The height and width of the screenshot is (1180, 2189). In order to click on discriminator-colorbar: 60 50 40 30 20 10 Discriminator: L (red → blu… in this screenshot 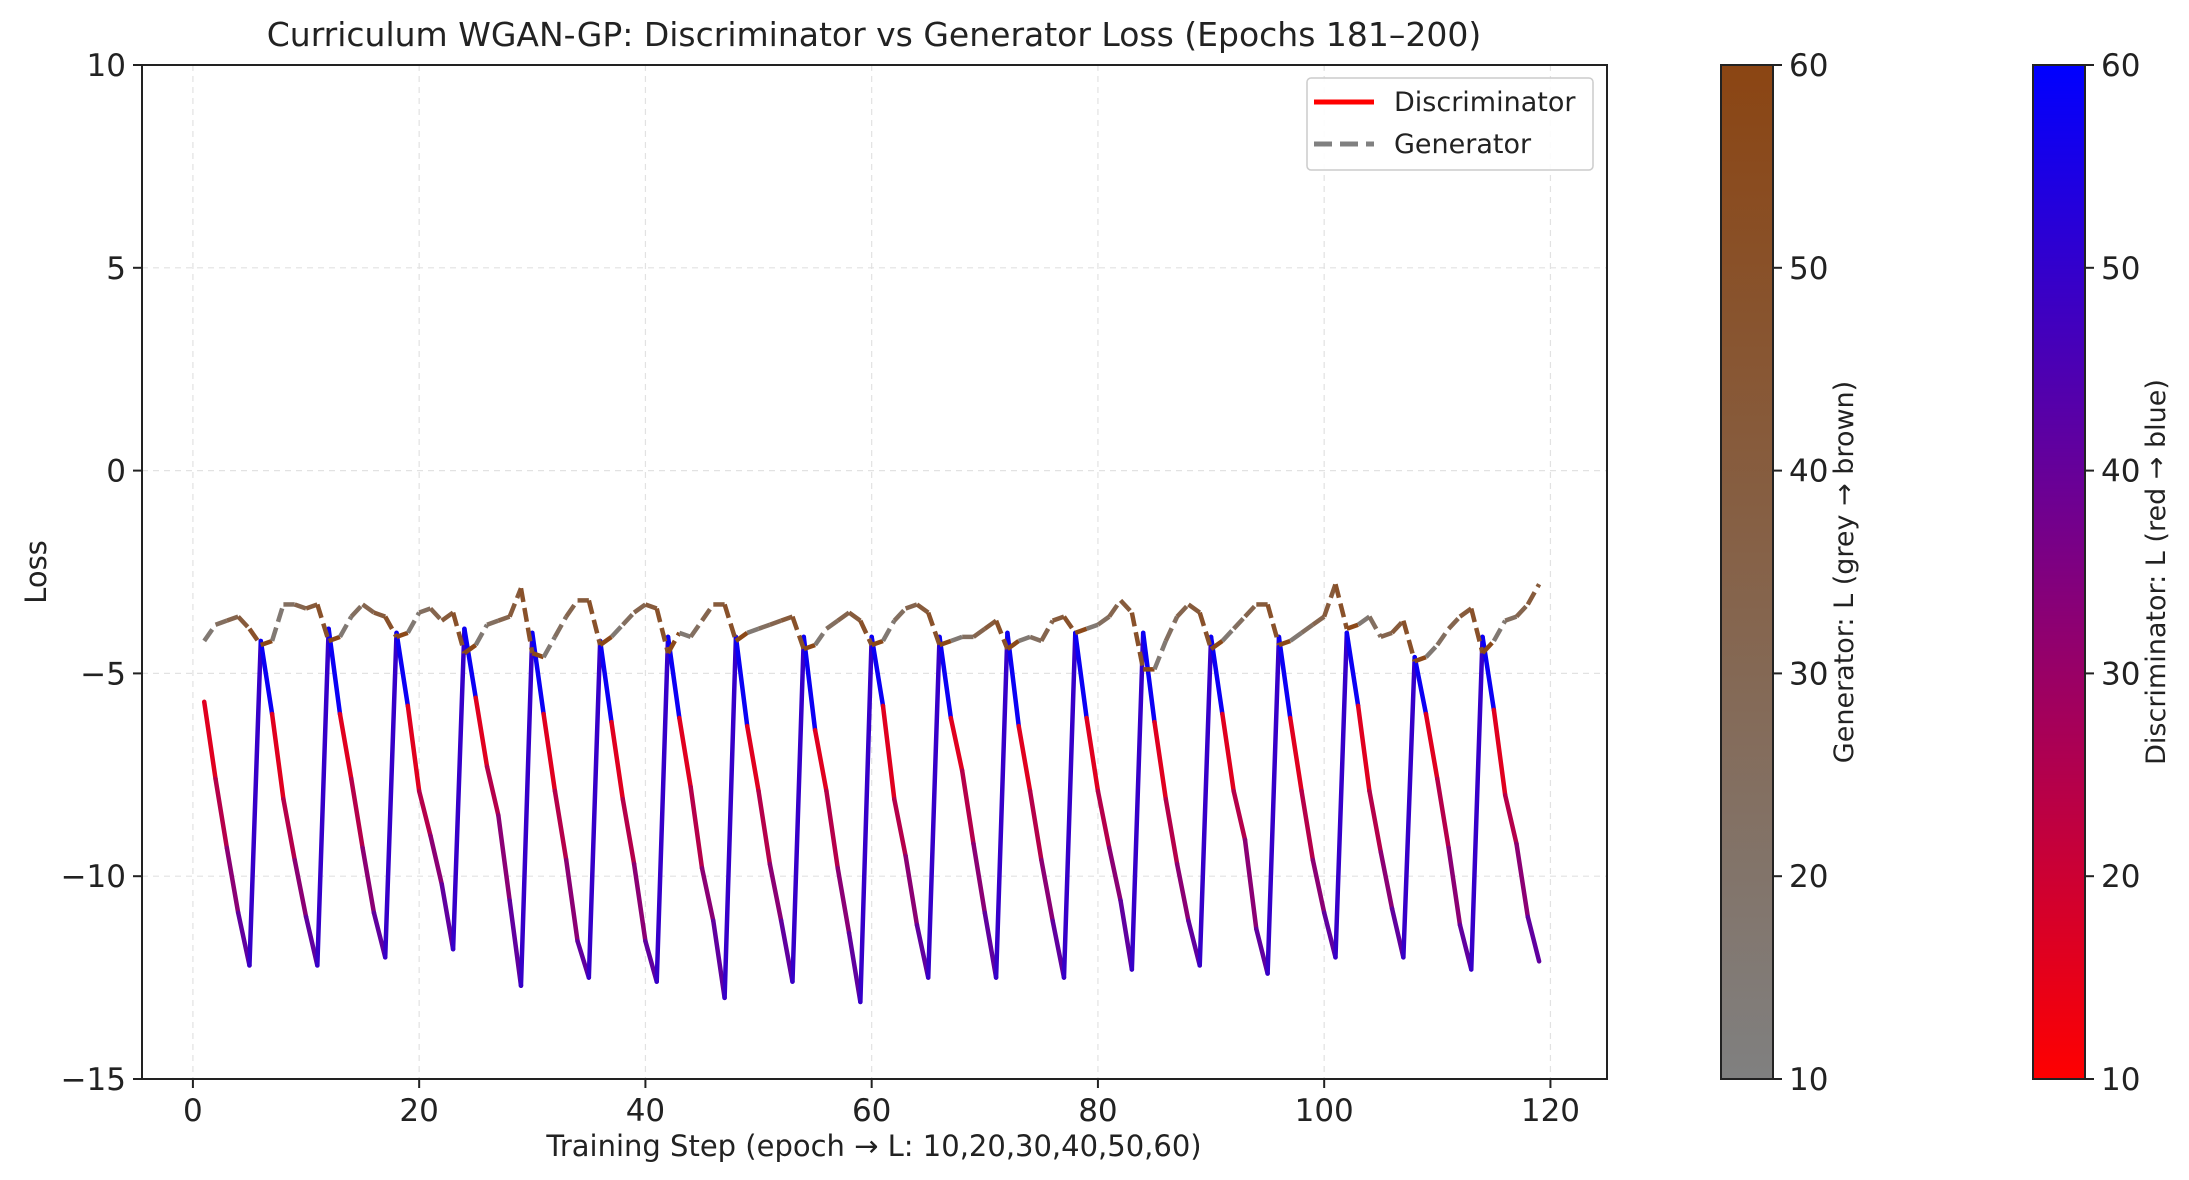, I will do `click(2102, 573)`.